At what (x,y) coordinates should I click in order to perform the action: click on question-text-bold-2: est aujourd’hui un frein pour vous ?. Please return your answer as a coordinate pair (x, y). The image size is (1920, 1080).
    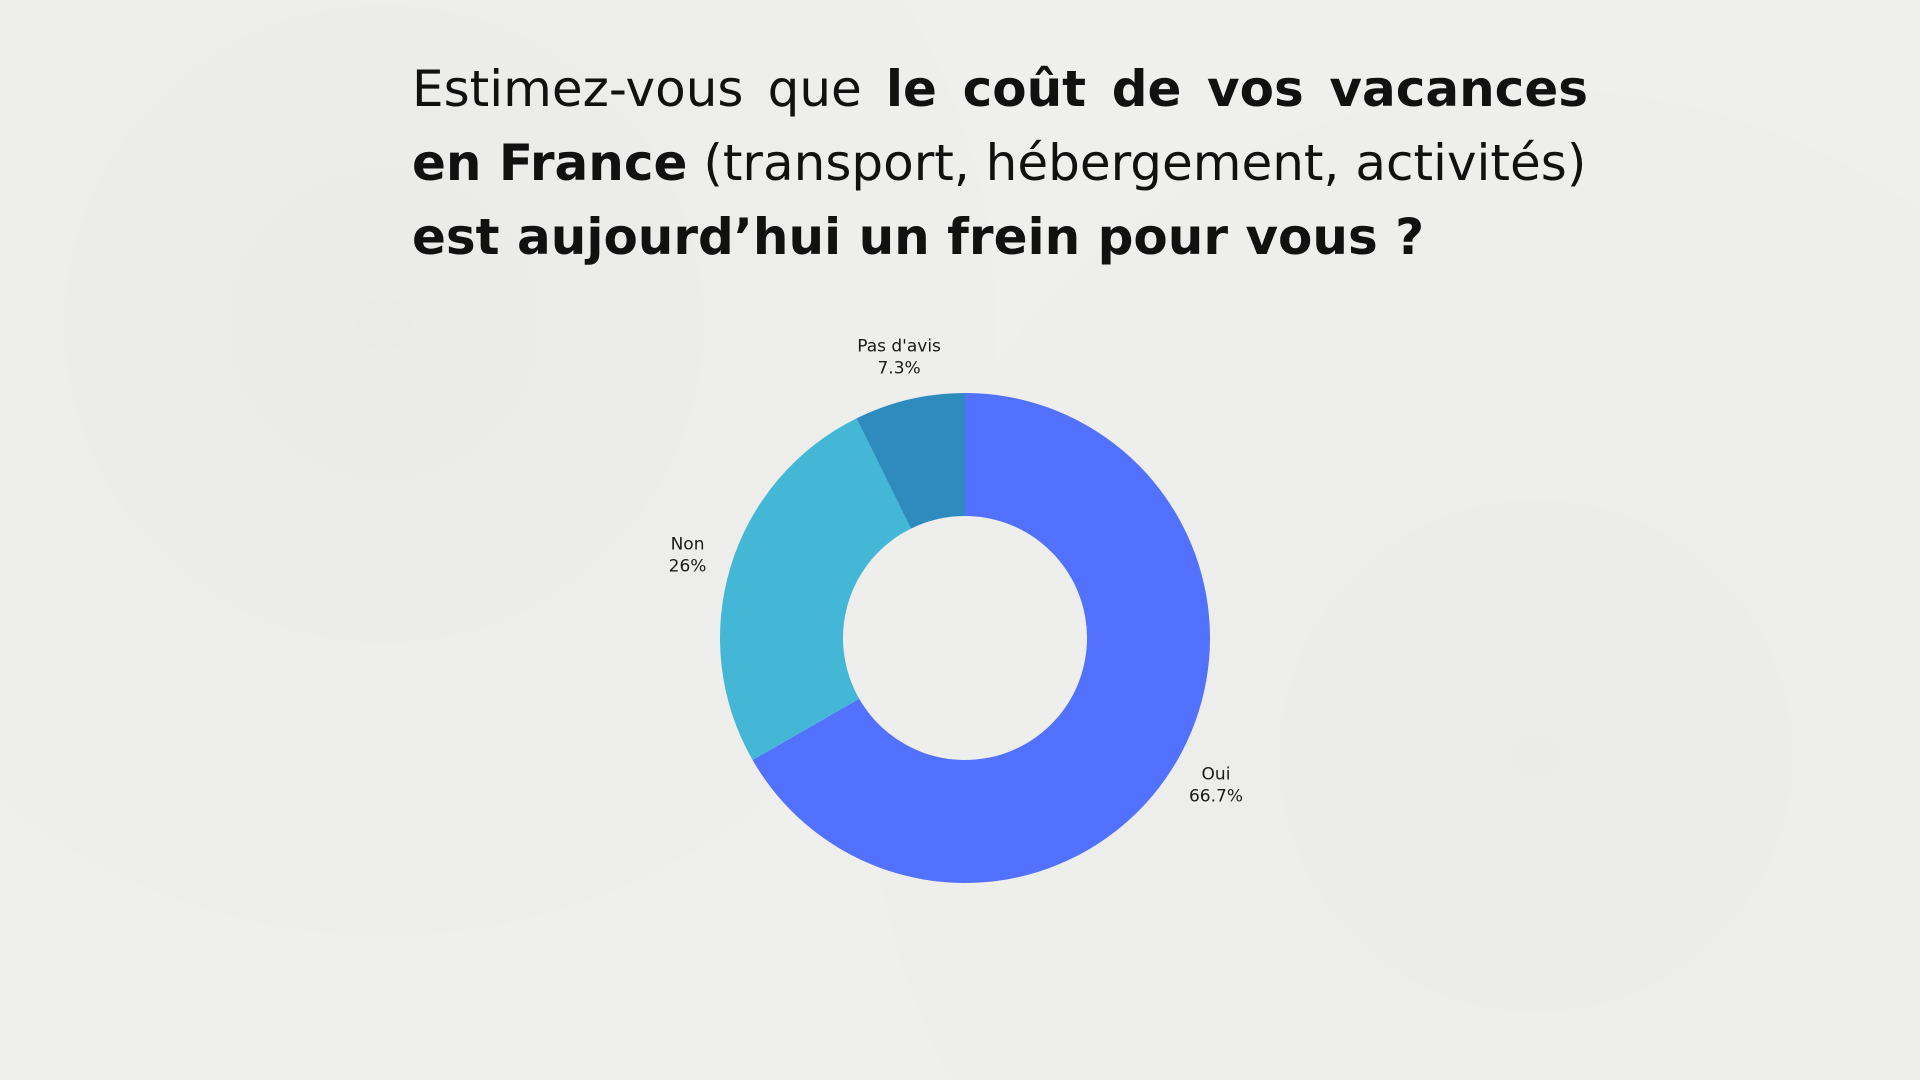
    Looking at the image, I should click on (918, 237).